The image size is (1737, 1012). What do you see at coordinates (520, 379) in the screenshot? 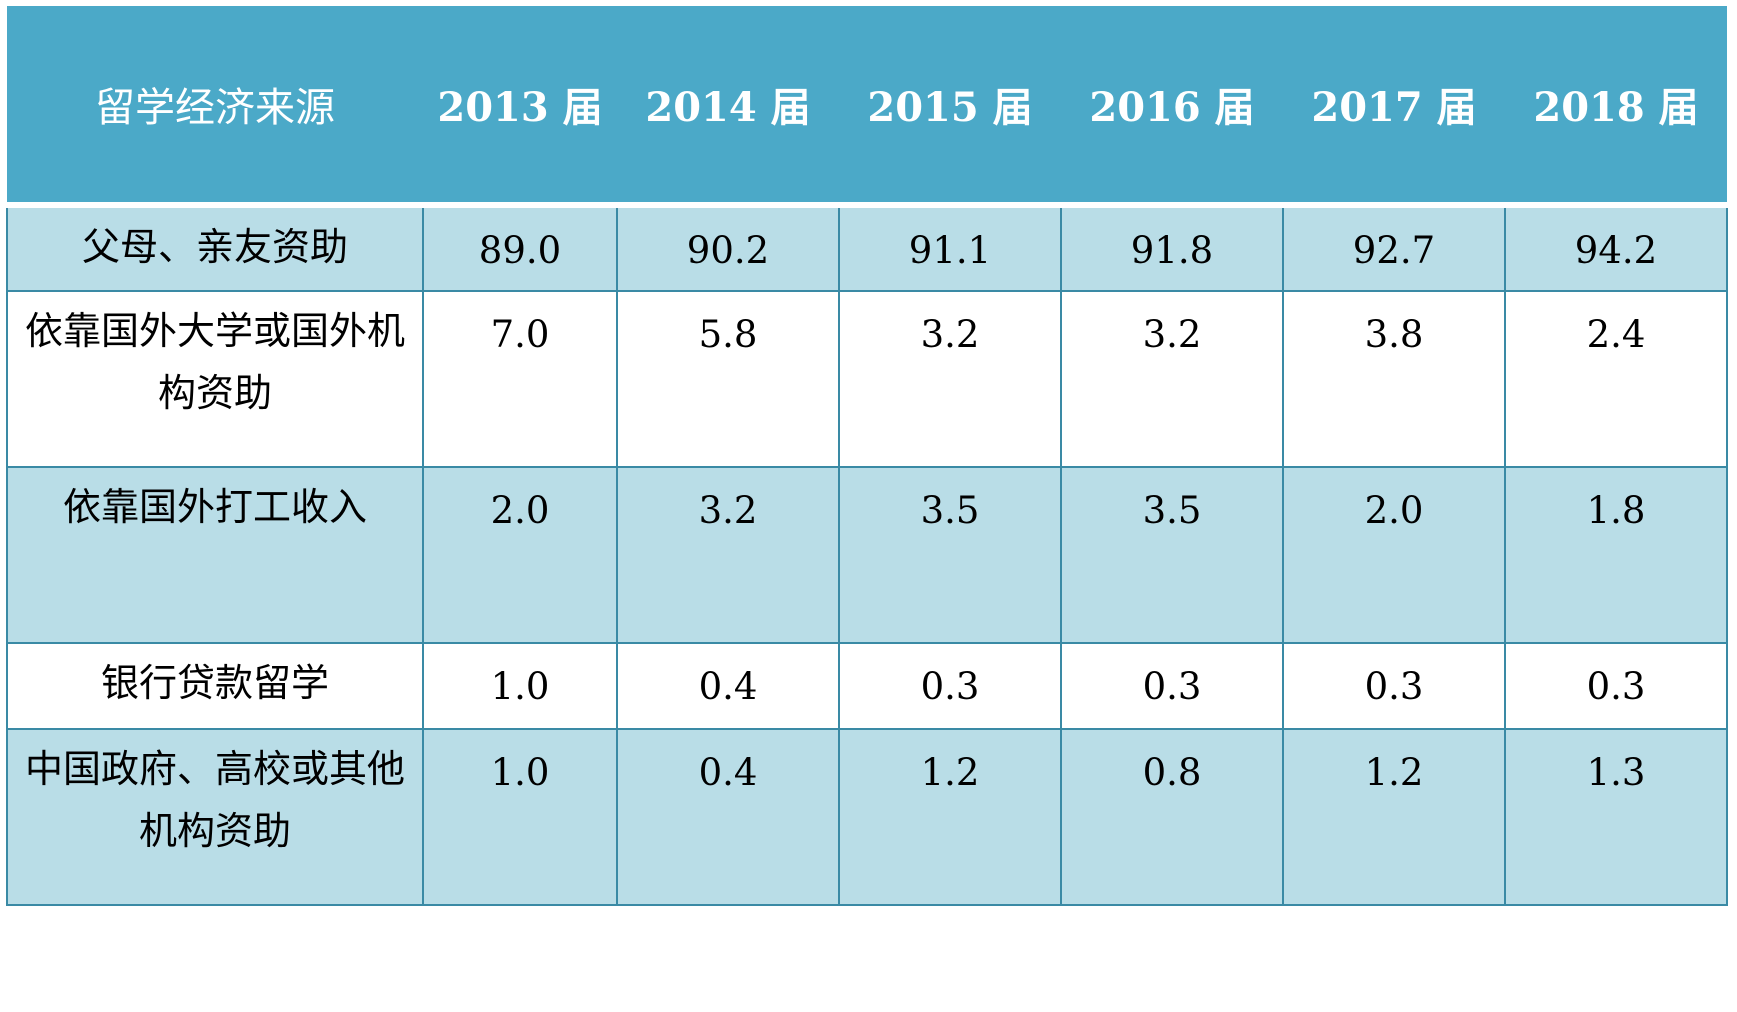
I see `table-cell: 7.0` at bounding box center [520, 379].